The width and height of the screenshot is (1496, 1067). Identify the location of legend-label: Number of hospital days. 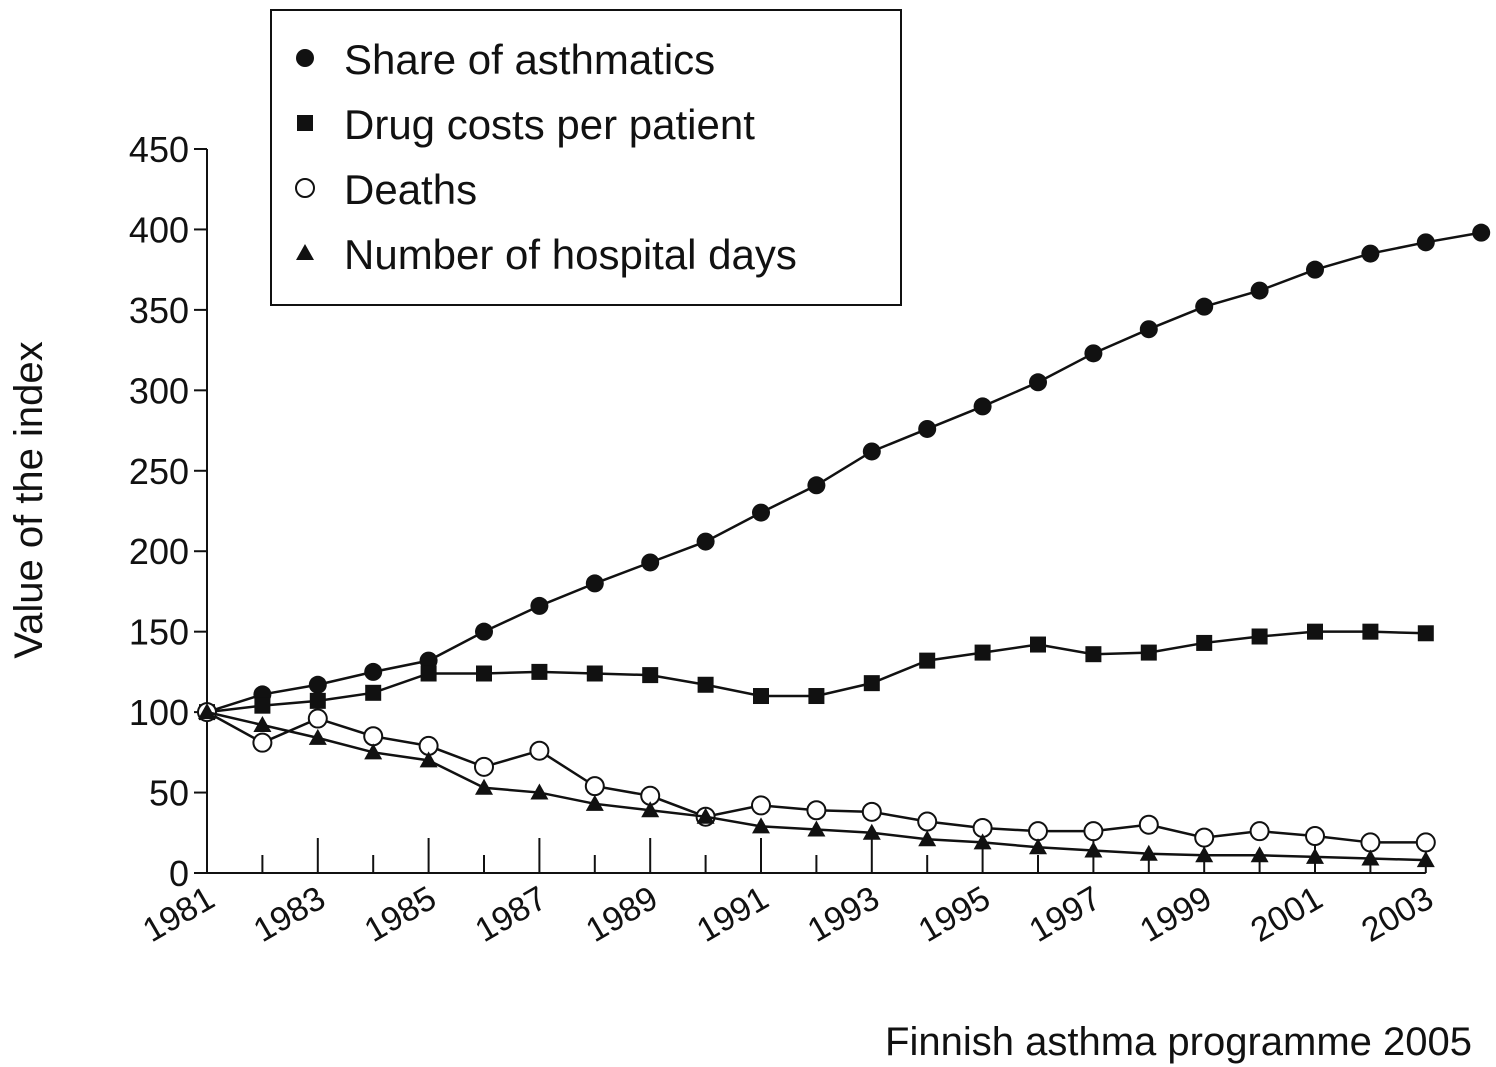
(570, 254).